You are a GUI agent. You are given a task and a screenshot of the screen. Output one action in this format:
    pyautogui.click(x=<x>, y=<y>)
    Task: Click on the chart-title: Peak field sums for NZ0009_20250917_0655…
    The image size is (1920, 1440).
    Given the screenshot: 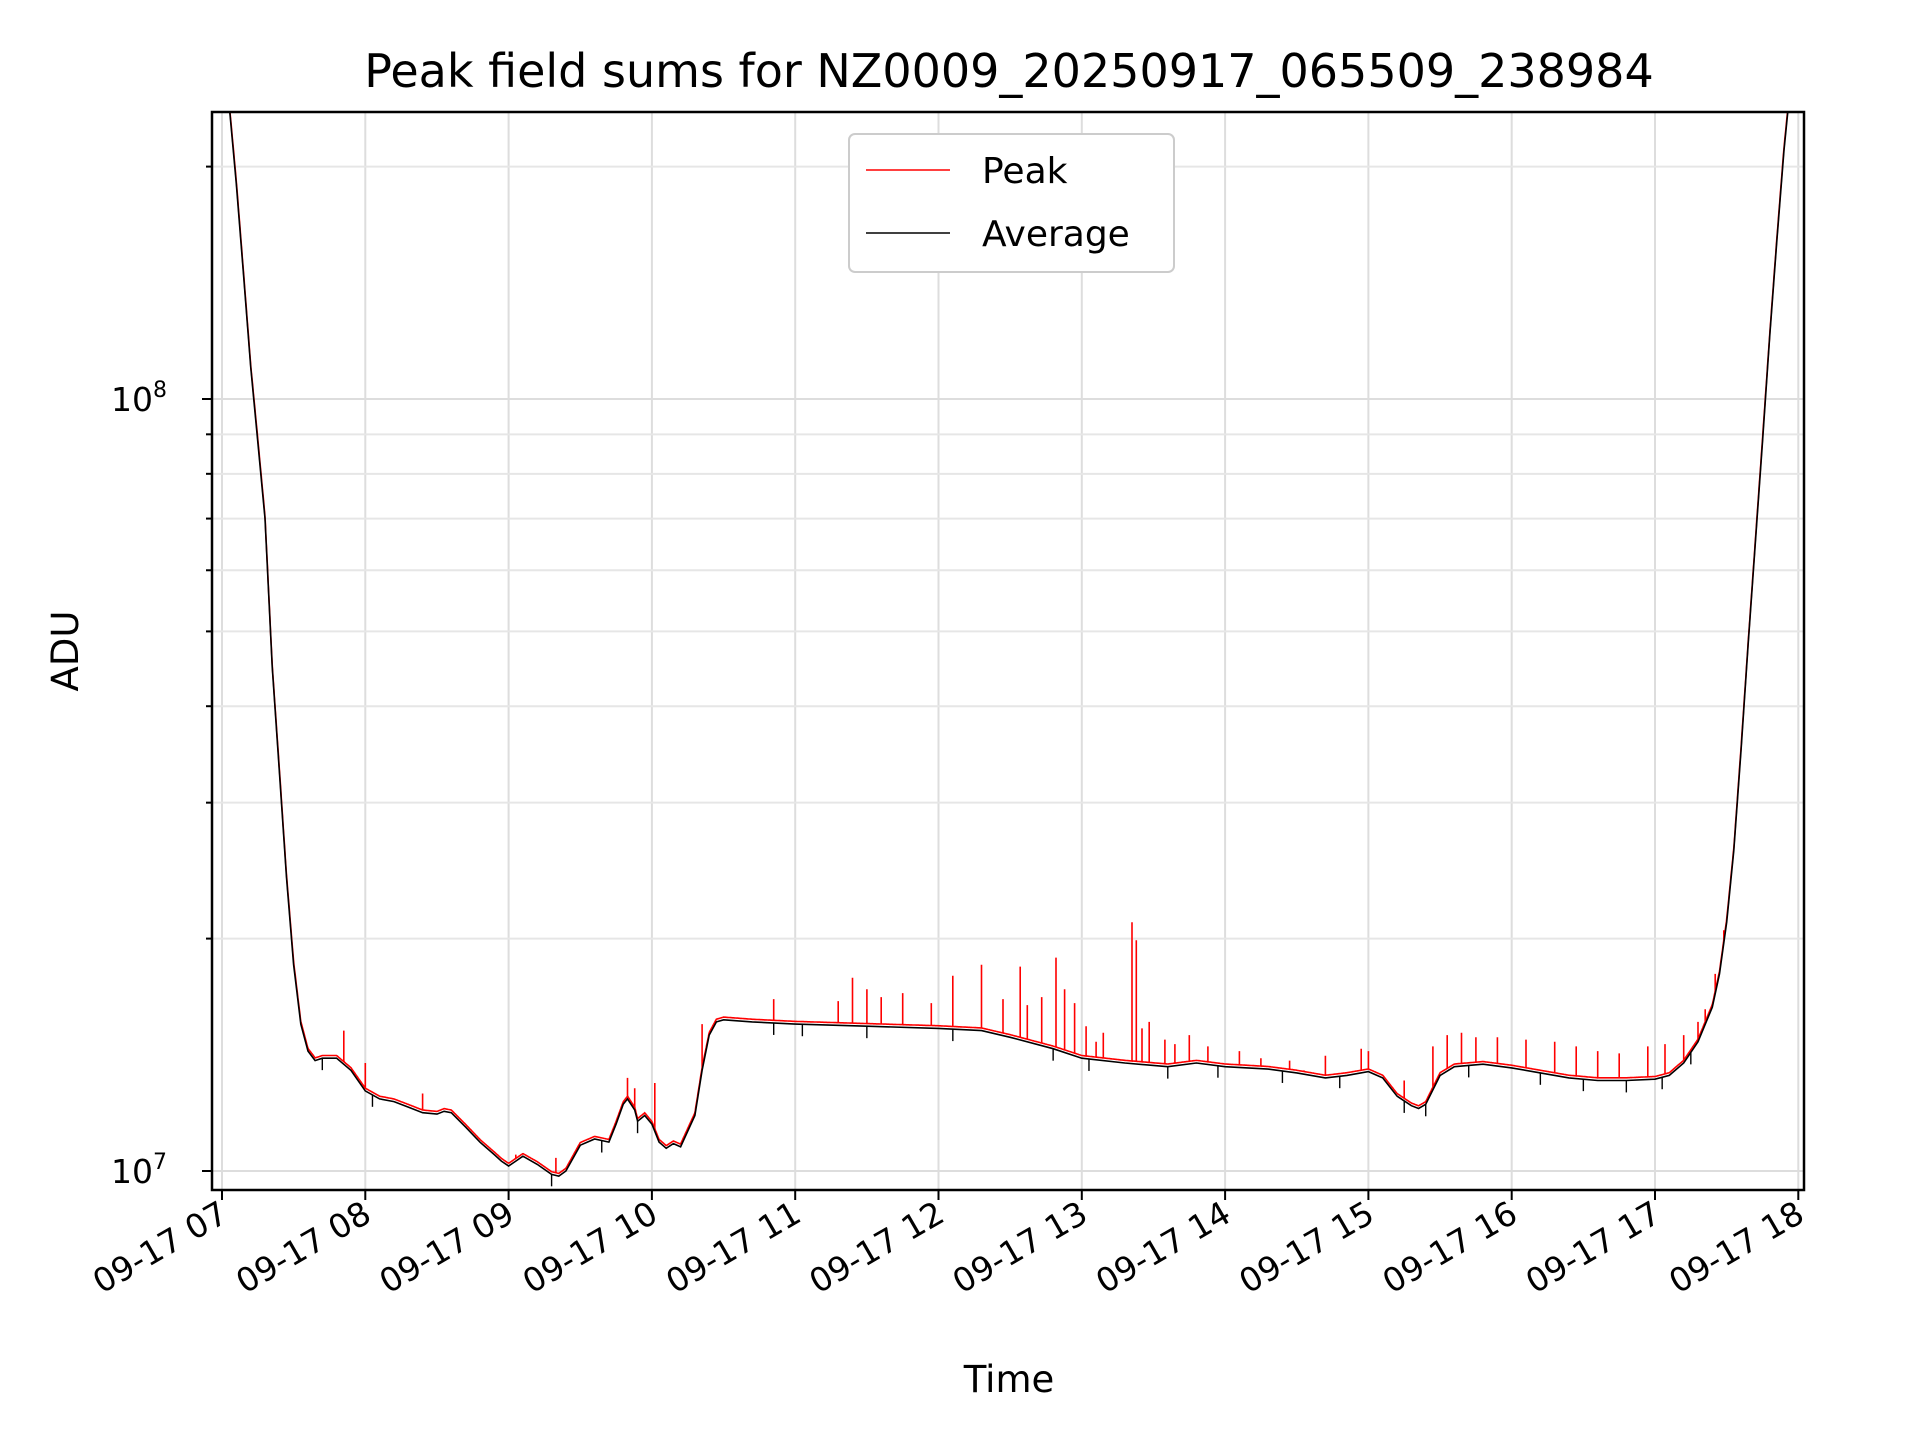 What is the action you would take?
    pyautogui.click(x=1008, y=71)
    